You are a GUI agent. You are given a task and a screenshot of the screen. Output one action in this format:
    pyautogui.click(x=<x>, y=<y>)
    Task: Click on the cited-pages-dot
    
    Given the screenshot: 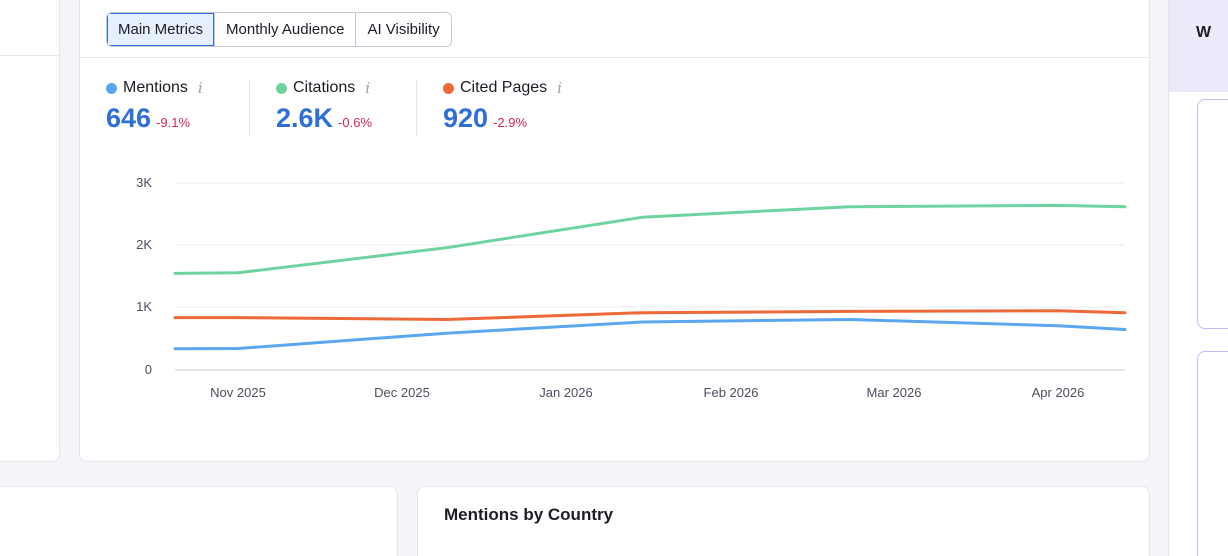 What is the action you would take?
    pyautogui.click(x=448, y=88)
    